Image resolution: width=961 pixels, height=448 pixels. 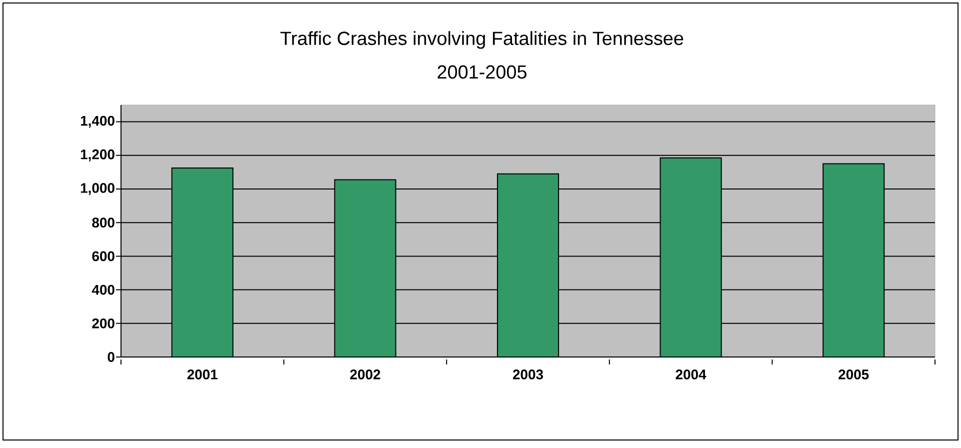 I want to click on y-tick-label: 1,400, so click(x=97, y=122).